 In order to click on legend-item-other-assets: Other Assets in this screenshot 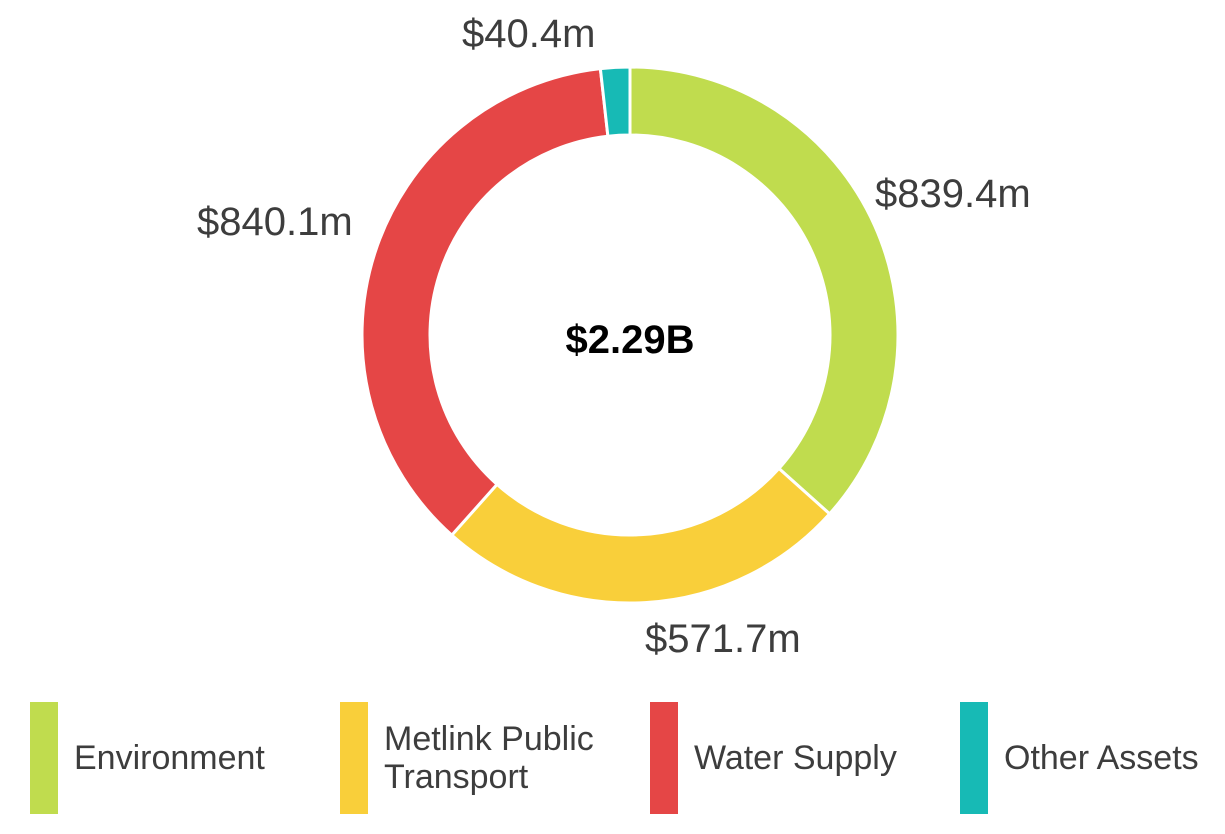, I will do `click(1079, 758)`.